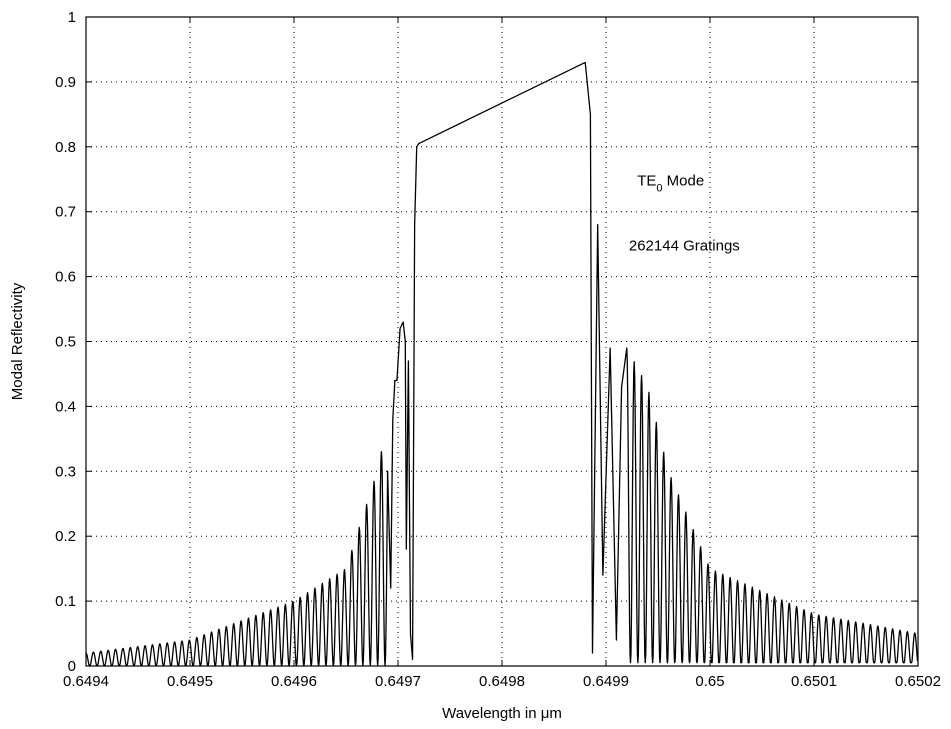  What do you see at coordinates (65, 536) in the screenshot?
I see `y-tick-label: 0.2` at bounding box center [65, 536].